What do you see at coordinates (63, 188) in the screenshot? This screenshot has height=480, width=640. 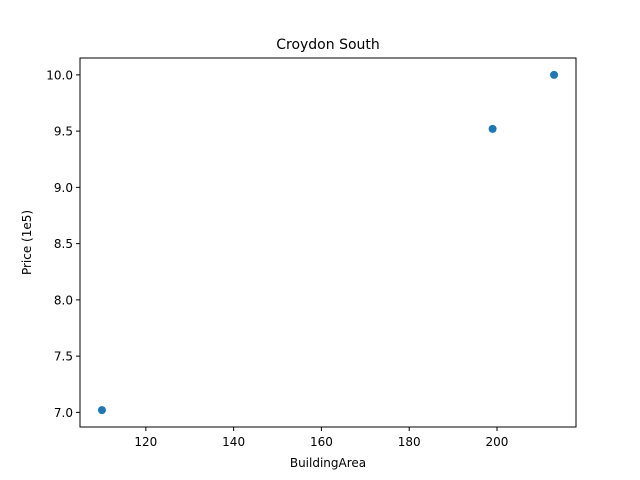 I see `y-tick-label: 9.0` at bounding box center [63, 188].